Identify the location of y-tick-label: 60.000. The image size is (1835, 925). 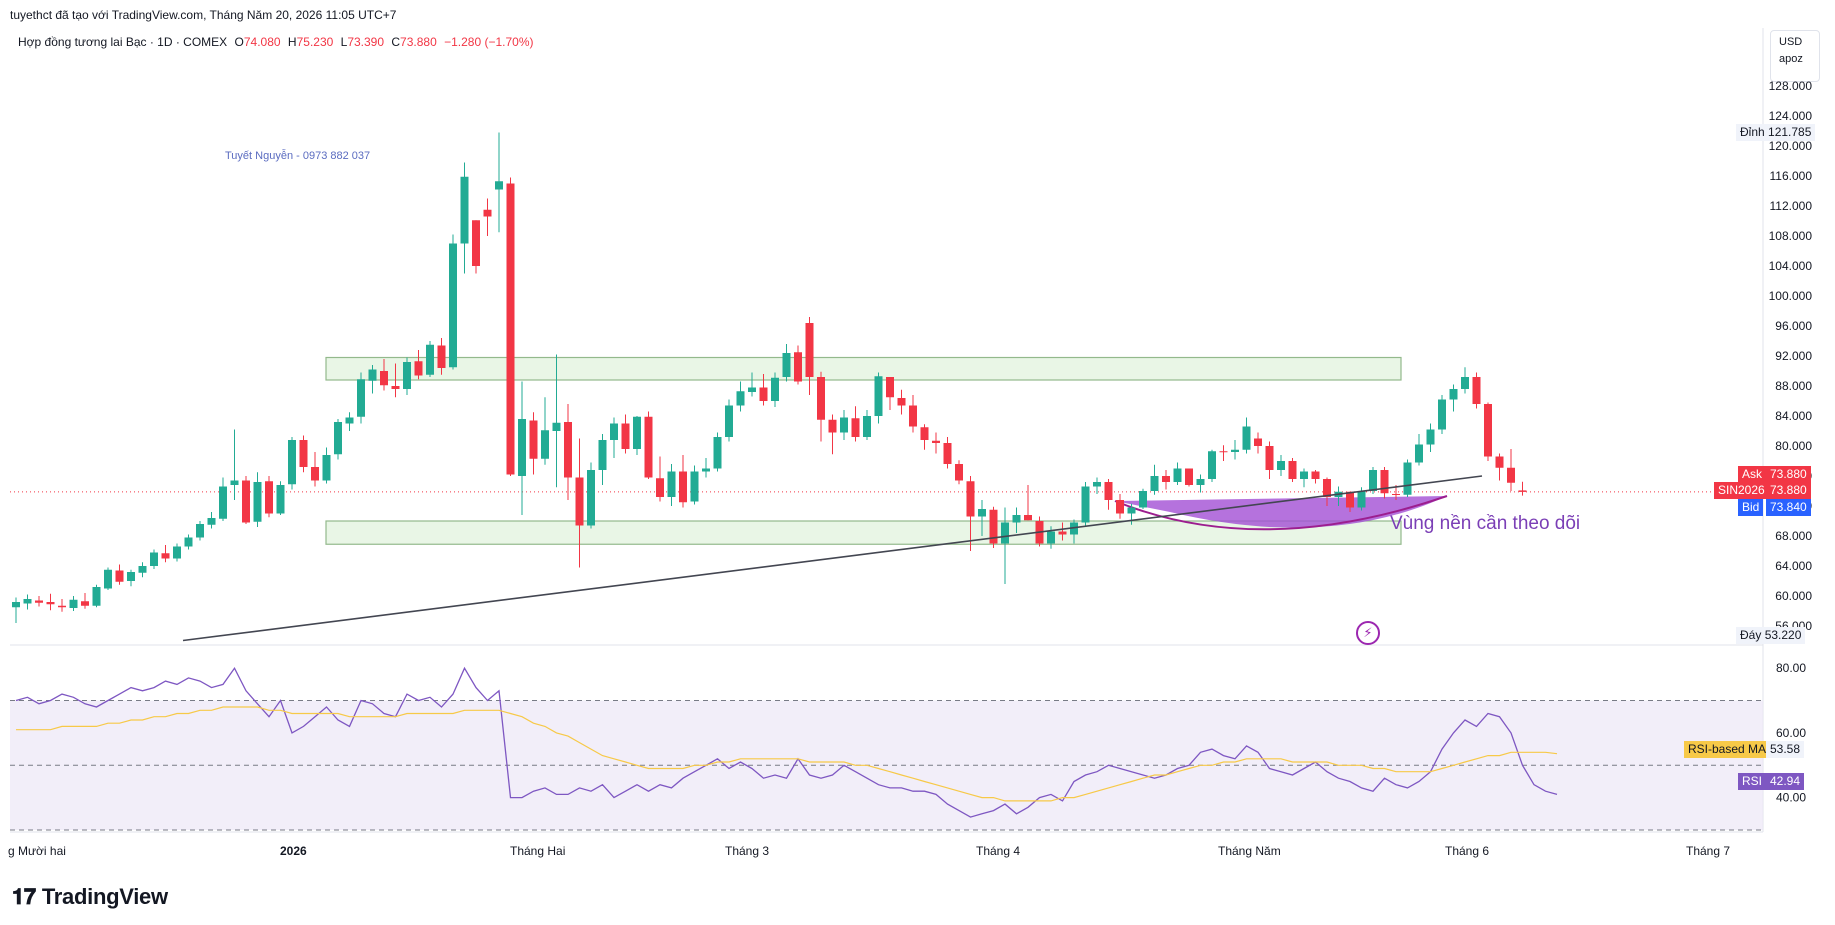
(1793, 596).